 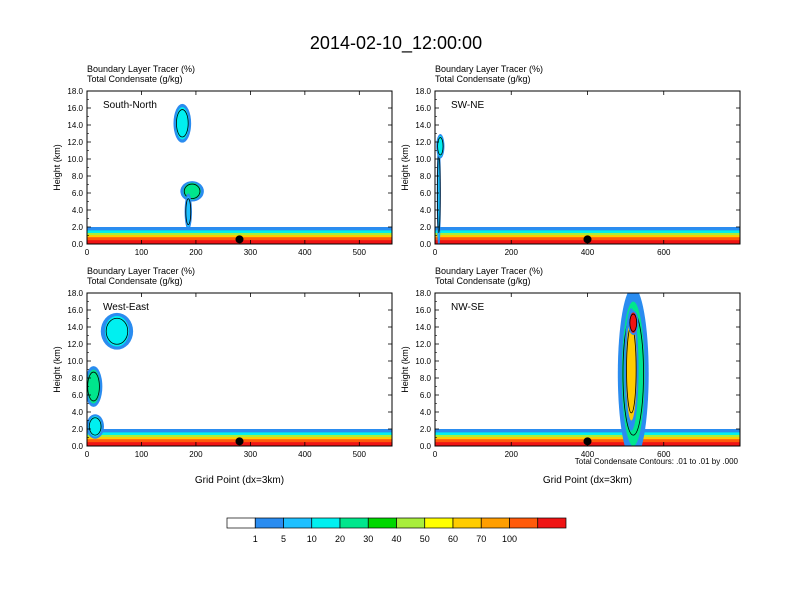 What do you see at coordinates (509, 539) in the screenshot?
I see `colorbar-label: 100` at bounding box center [509, 539].